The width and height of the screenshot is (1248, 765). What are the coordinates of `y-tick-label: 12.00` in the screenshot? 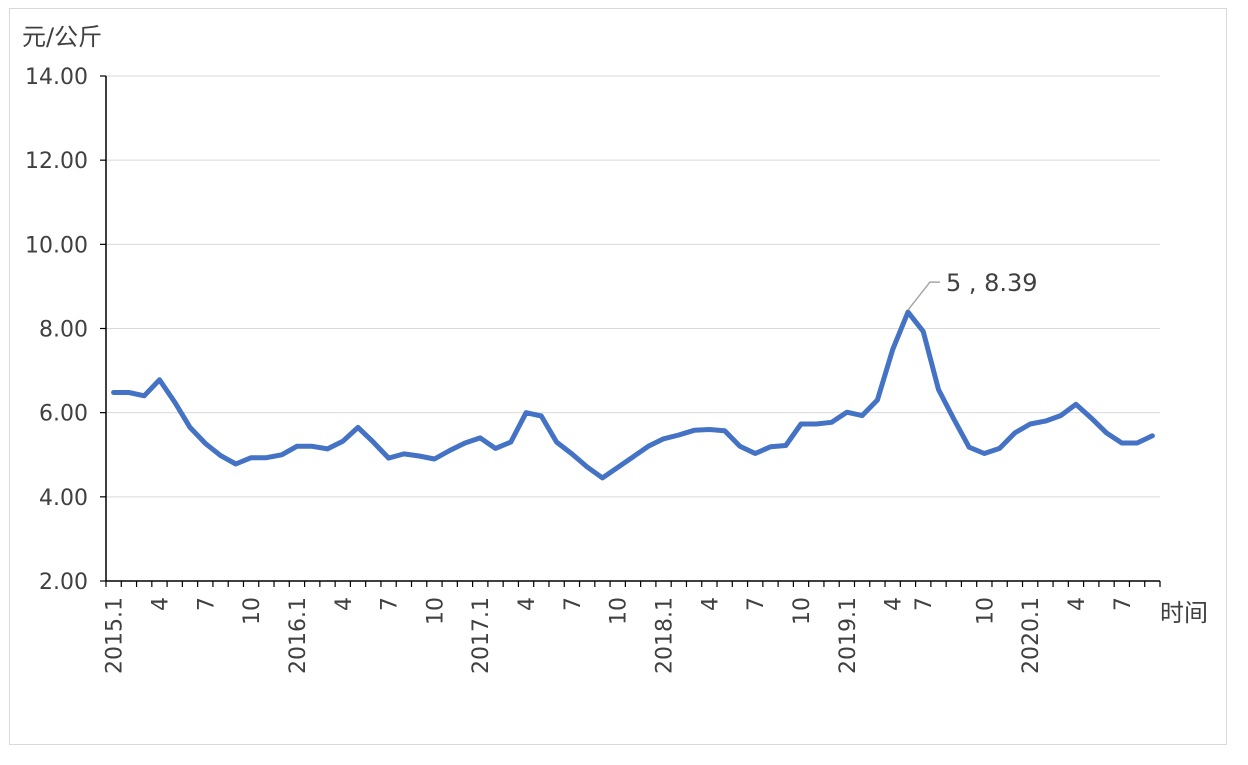 It's located at (56, 161).